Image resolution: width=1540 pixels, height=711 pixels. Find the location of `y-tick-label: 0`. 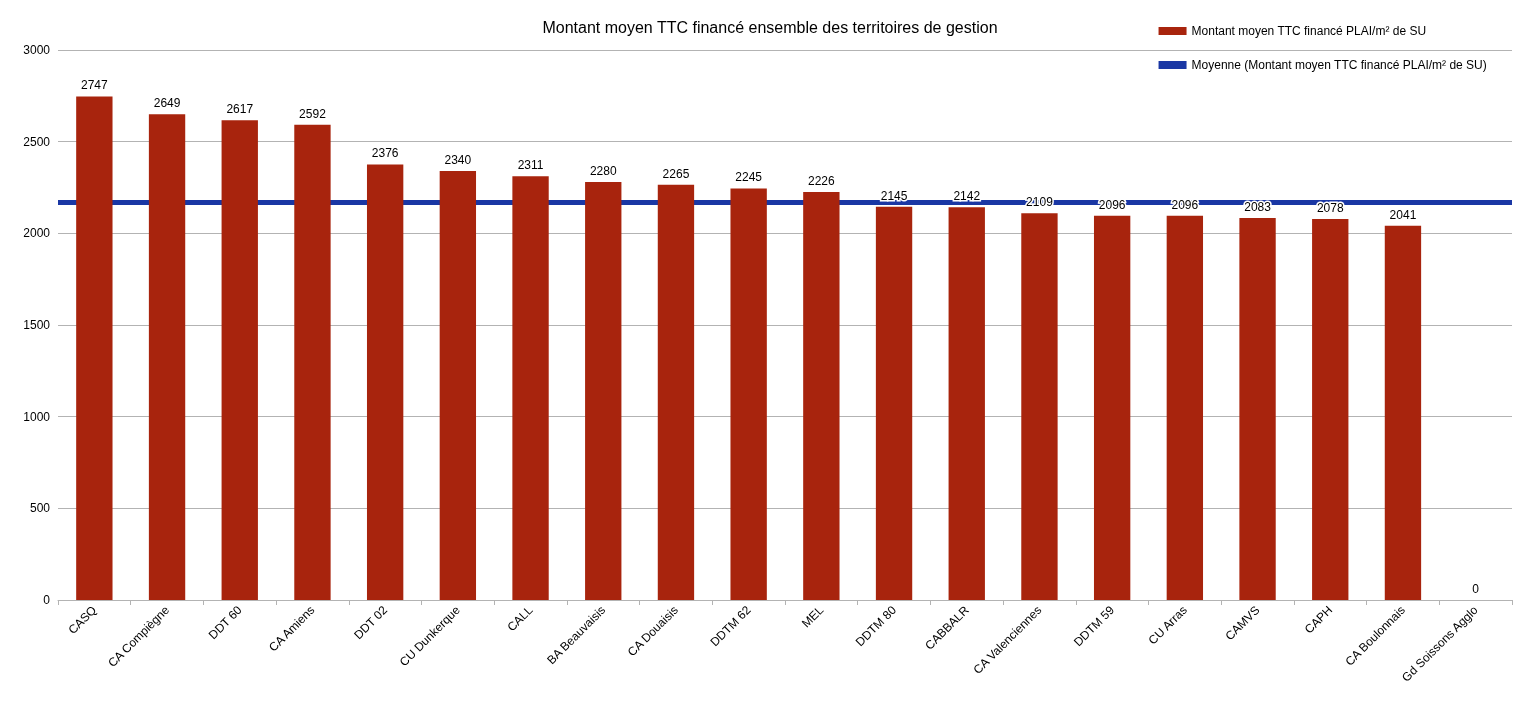

y-tick-label: 0 is located at coordinates (47, 600).